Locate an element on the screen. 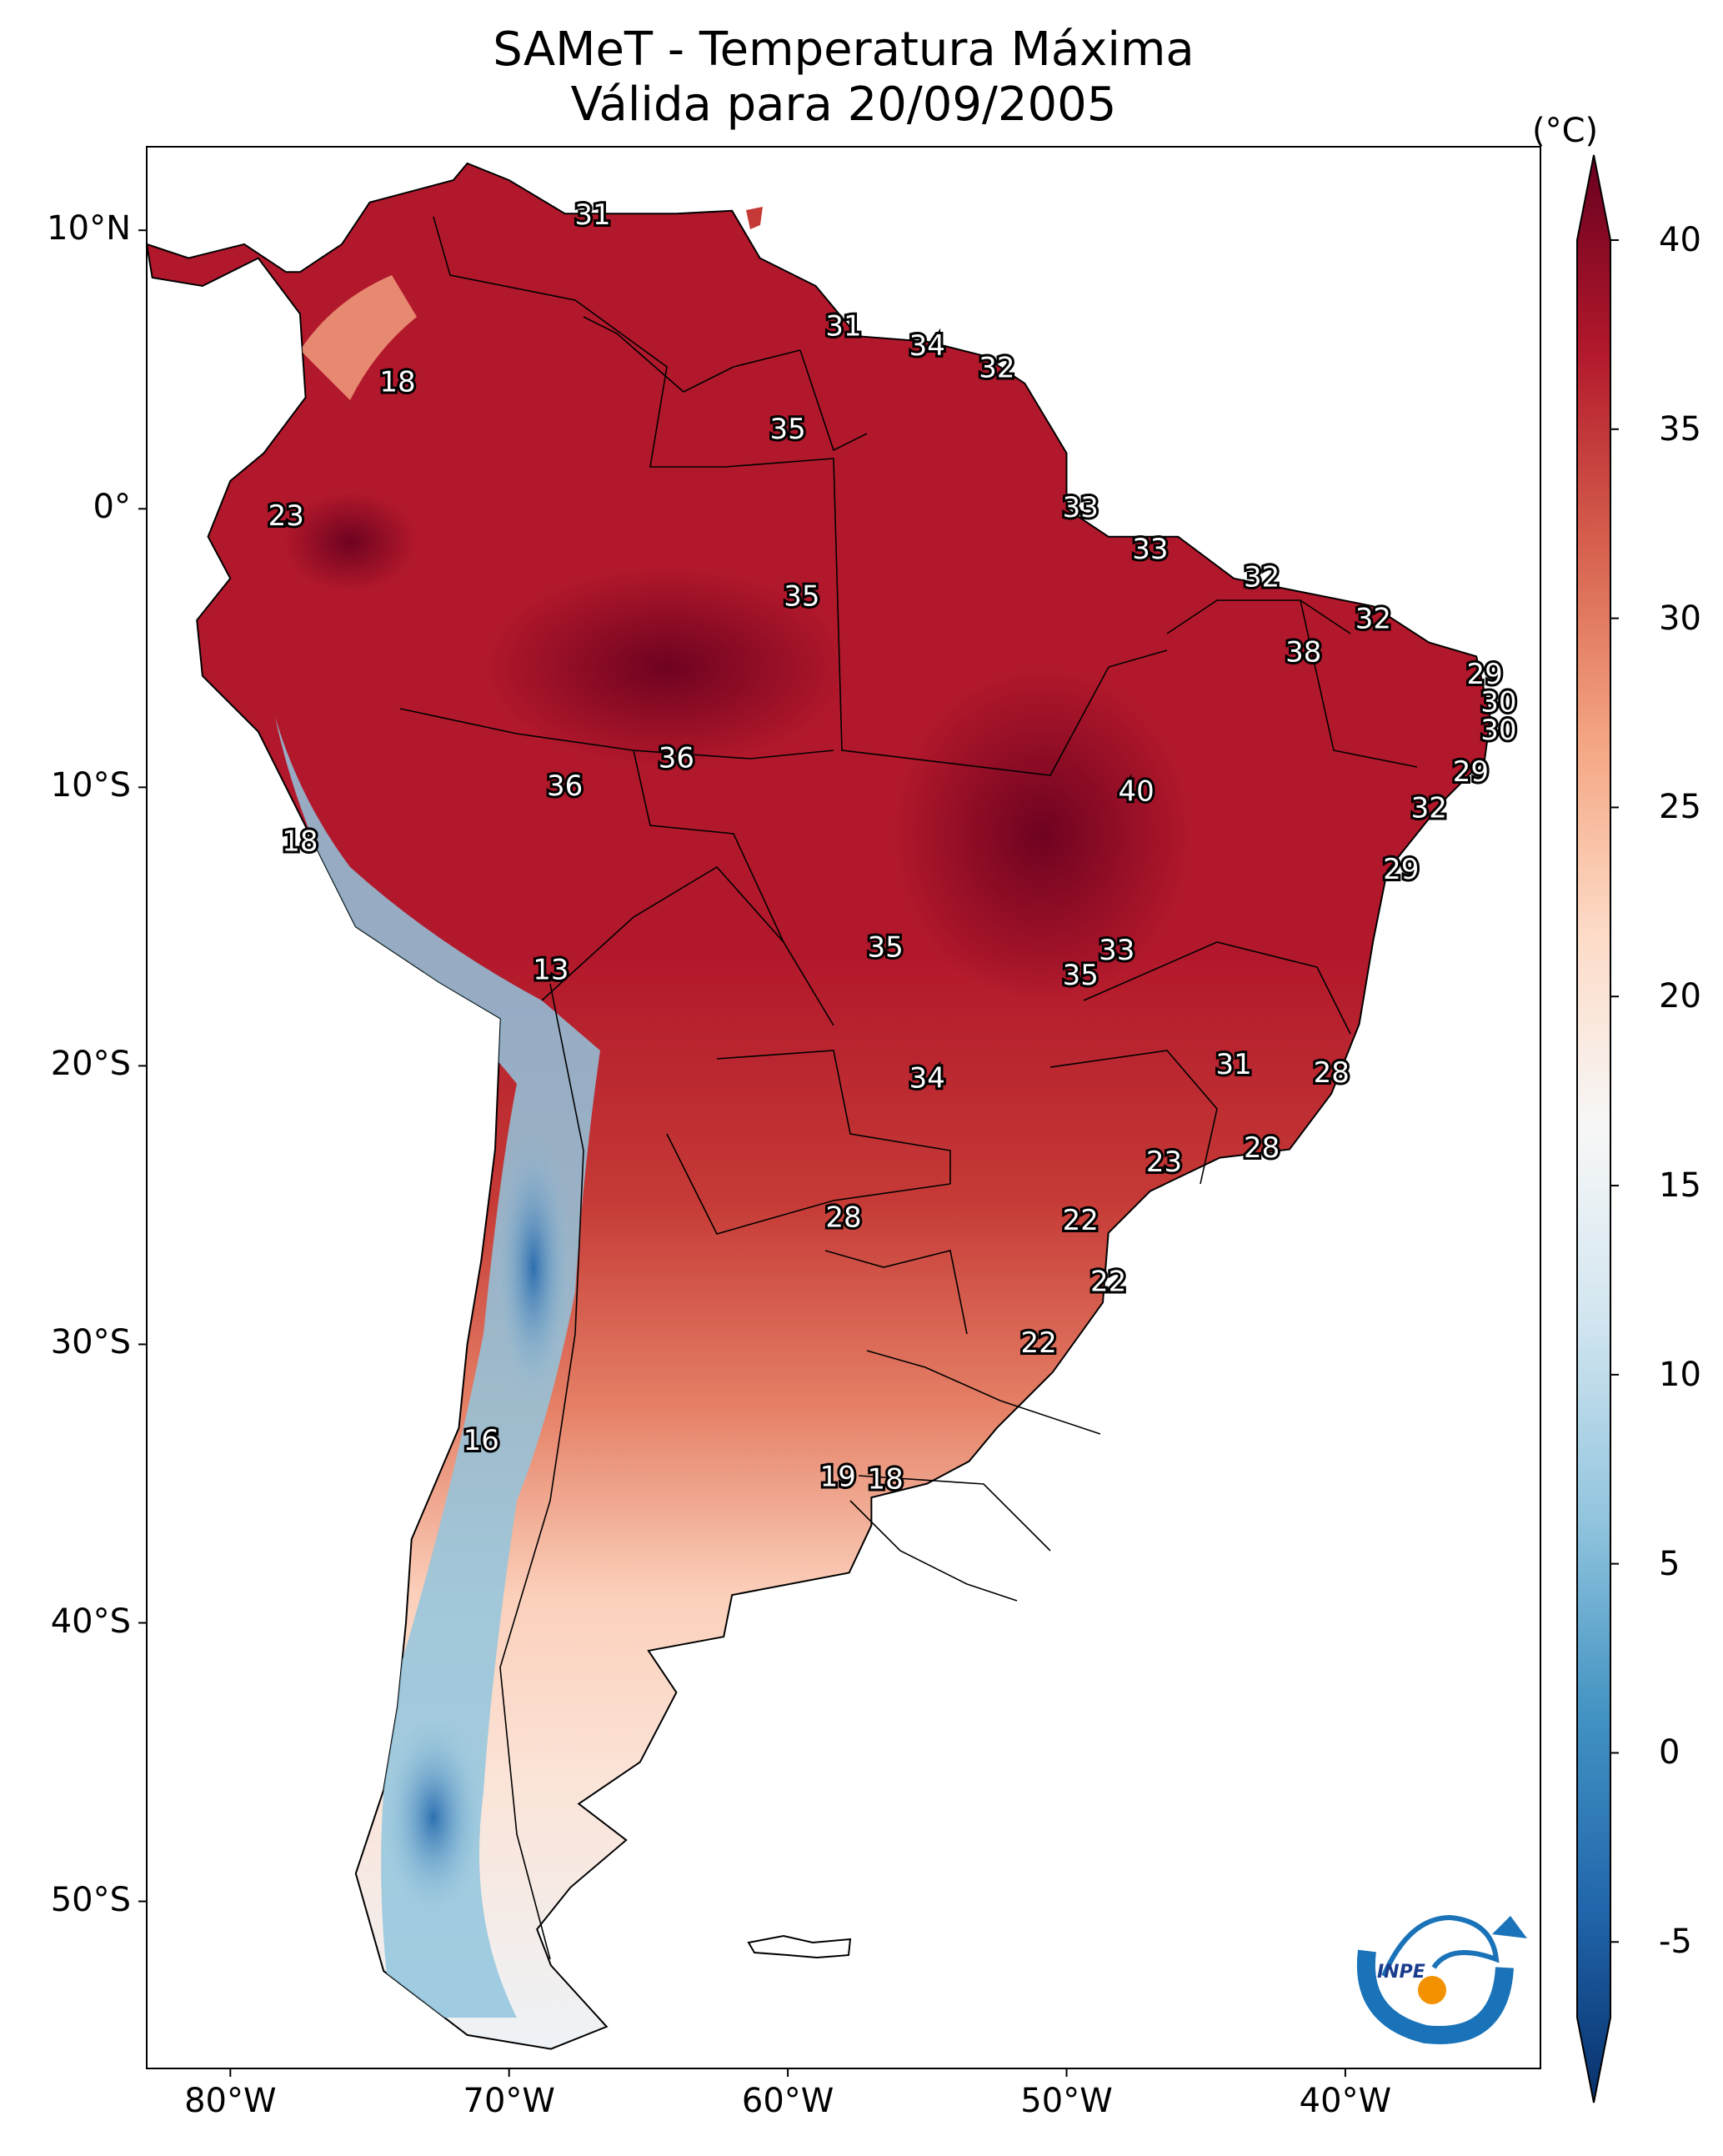  temperature-label: 40 is located at coordinates (1136, 792).